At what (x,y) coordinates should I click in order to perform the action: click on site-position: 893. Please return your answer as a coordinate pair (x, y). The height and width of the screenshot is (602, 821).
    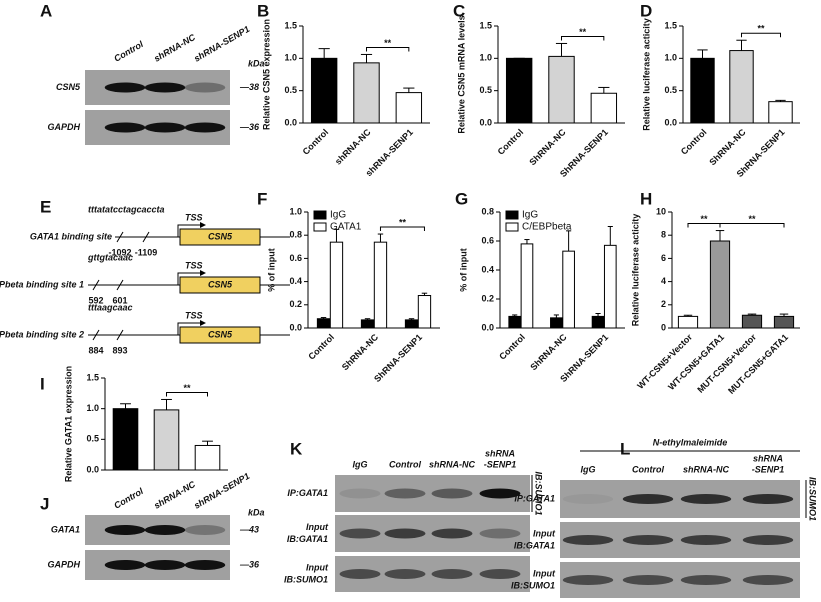
    Looking at the image, I should click on (119, 350).